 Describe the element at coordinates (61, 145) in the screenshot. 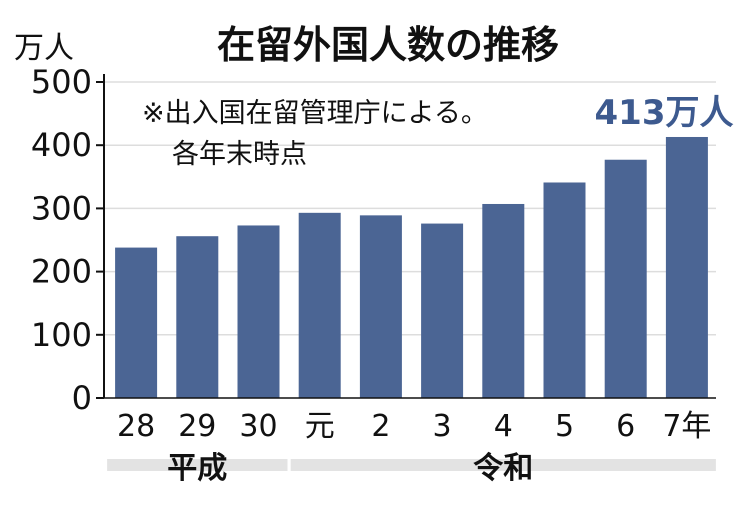

I see `y-tick-label: 400` at that location.